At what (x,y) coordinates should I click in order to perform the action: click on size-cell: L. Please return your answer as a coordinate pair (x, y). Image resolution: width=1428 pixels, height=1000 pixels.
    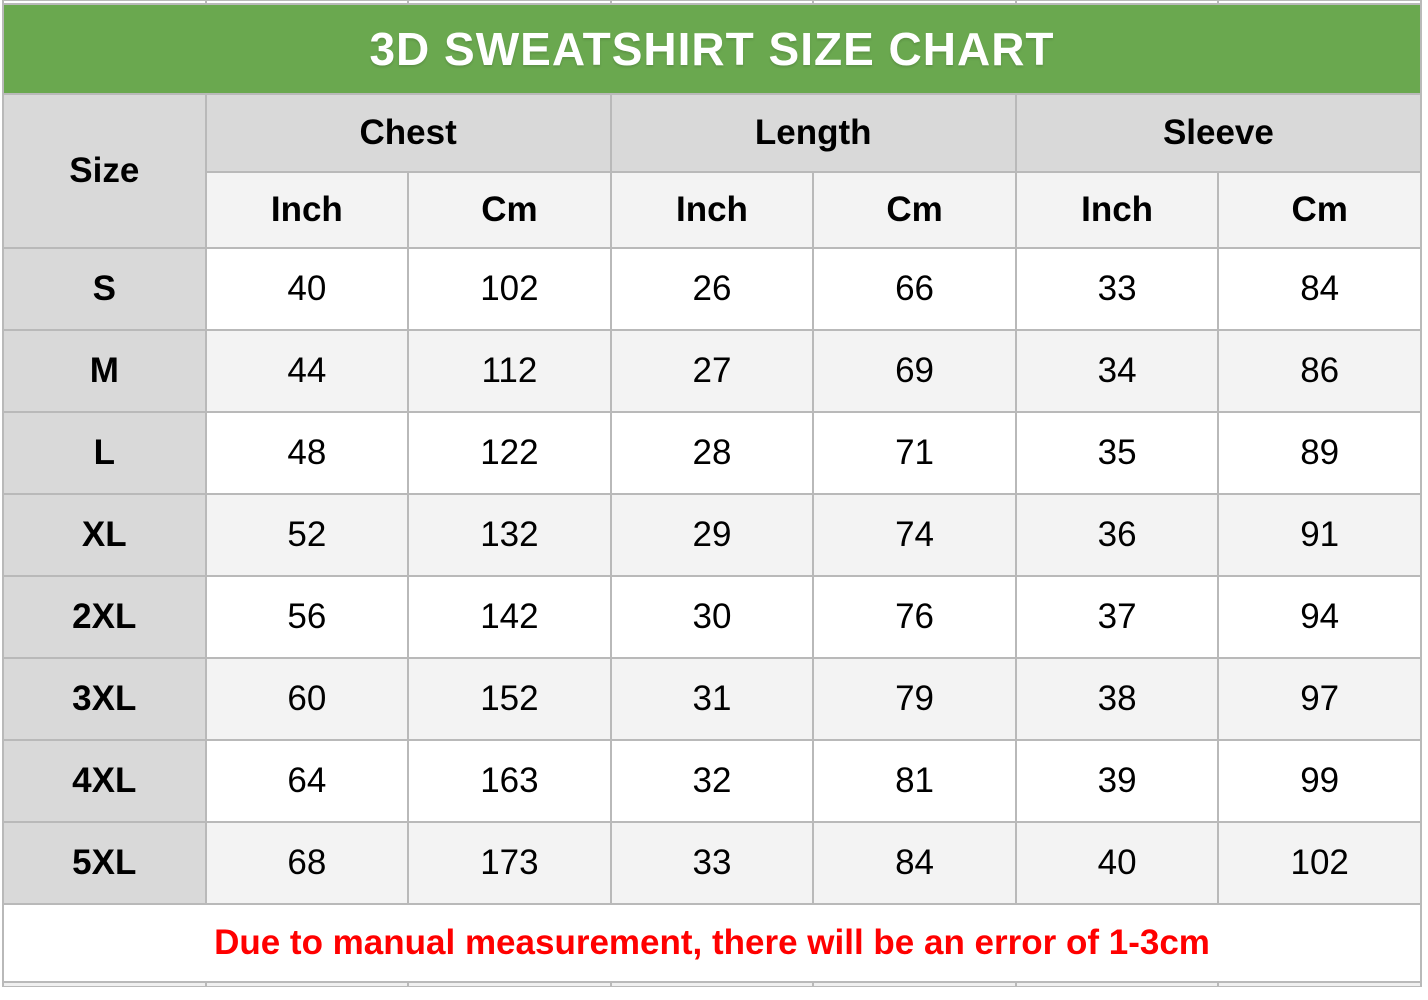
    Looking at the image, I should click on (104, 453).